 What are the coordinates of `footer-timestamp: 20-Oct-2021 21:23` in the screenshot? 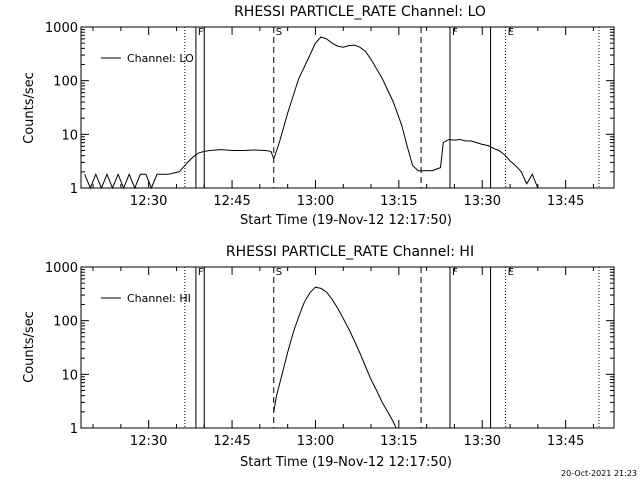 It's located at (599, 473).